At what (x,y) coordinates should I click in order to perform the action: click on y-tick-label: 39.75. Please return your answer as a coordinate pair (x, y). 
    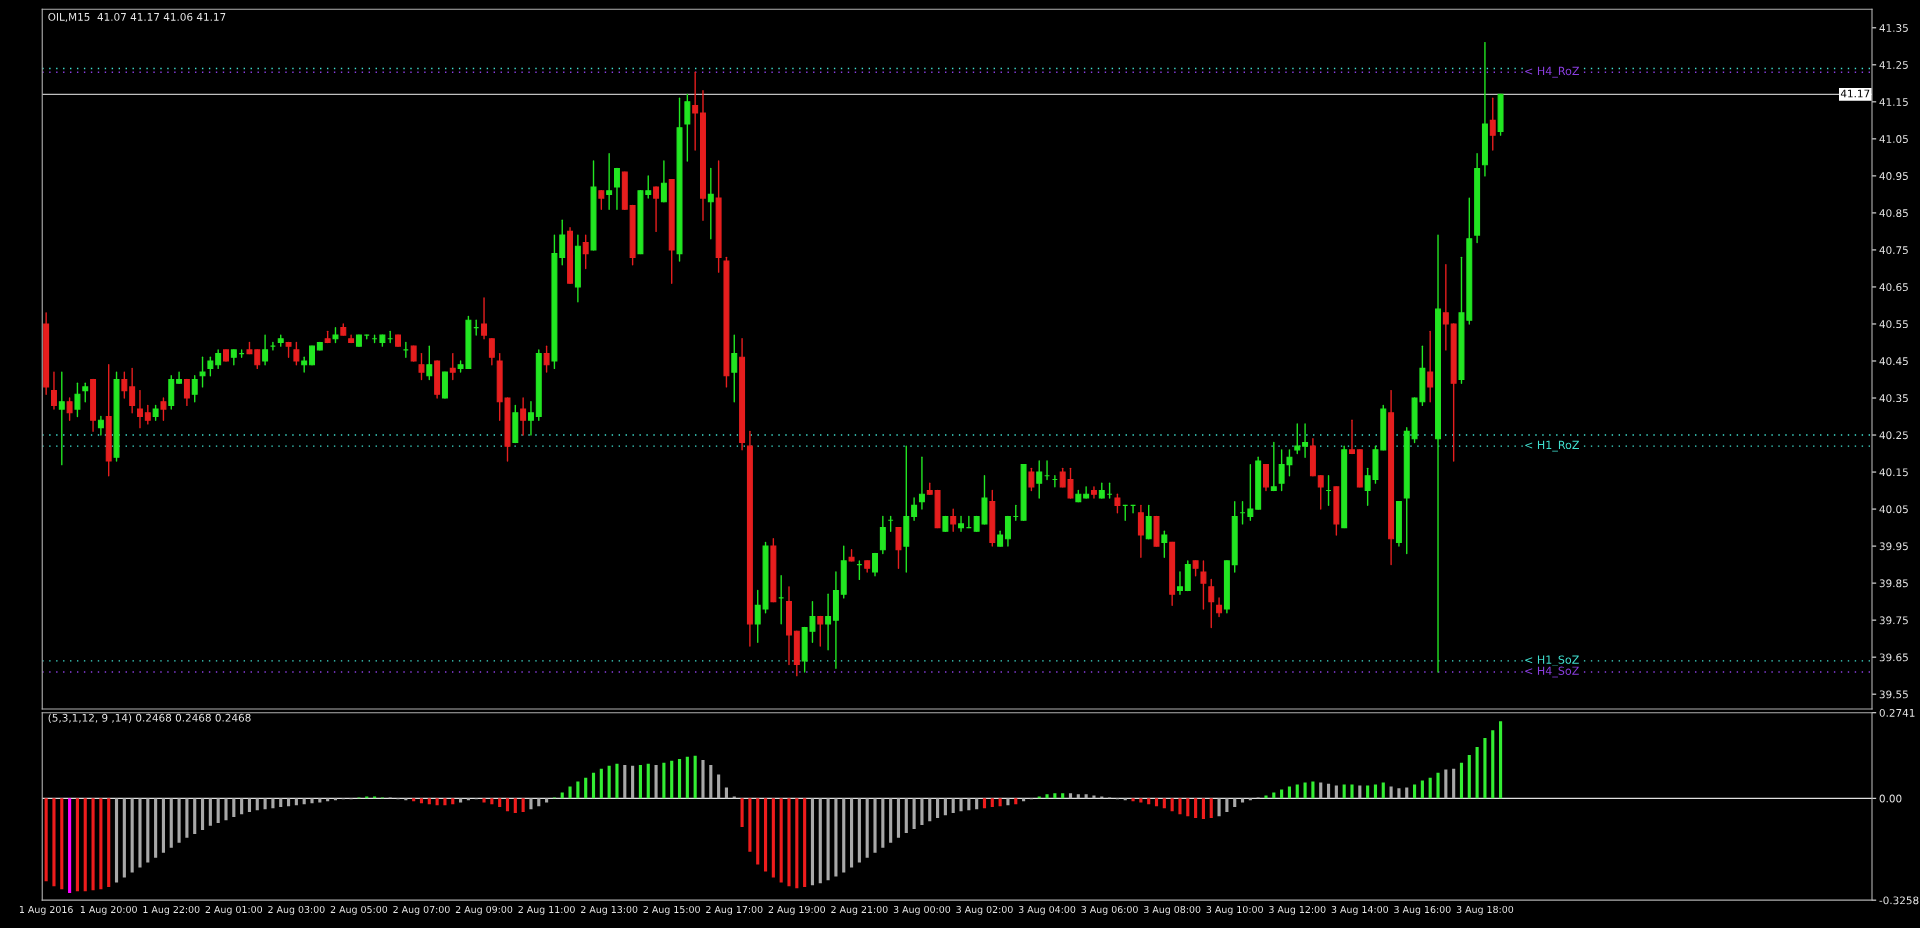
    Looking at the image, I should click on (1893, 620).